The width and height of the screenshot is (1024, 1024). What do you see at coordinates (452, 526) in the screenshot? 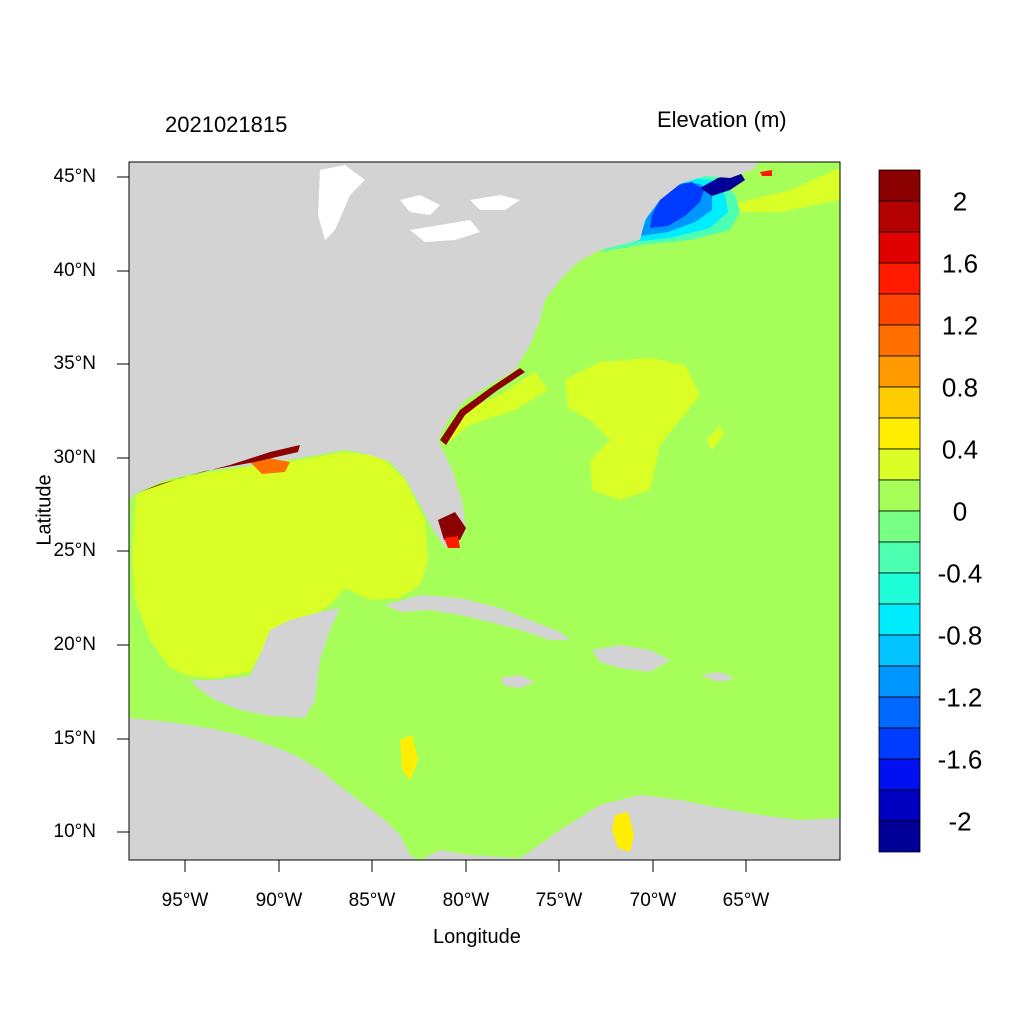
I see `south-florida-surge` at bounding box center [452, 526].